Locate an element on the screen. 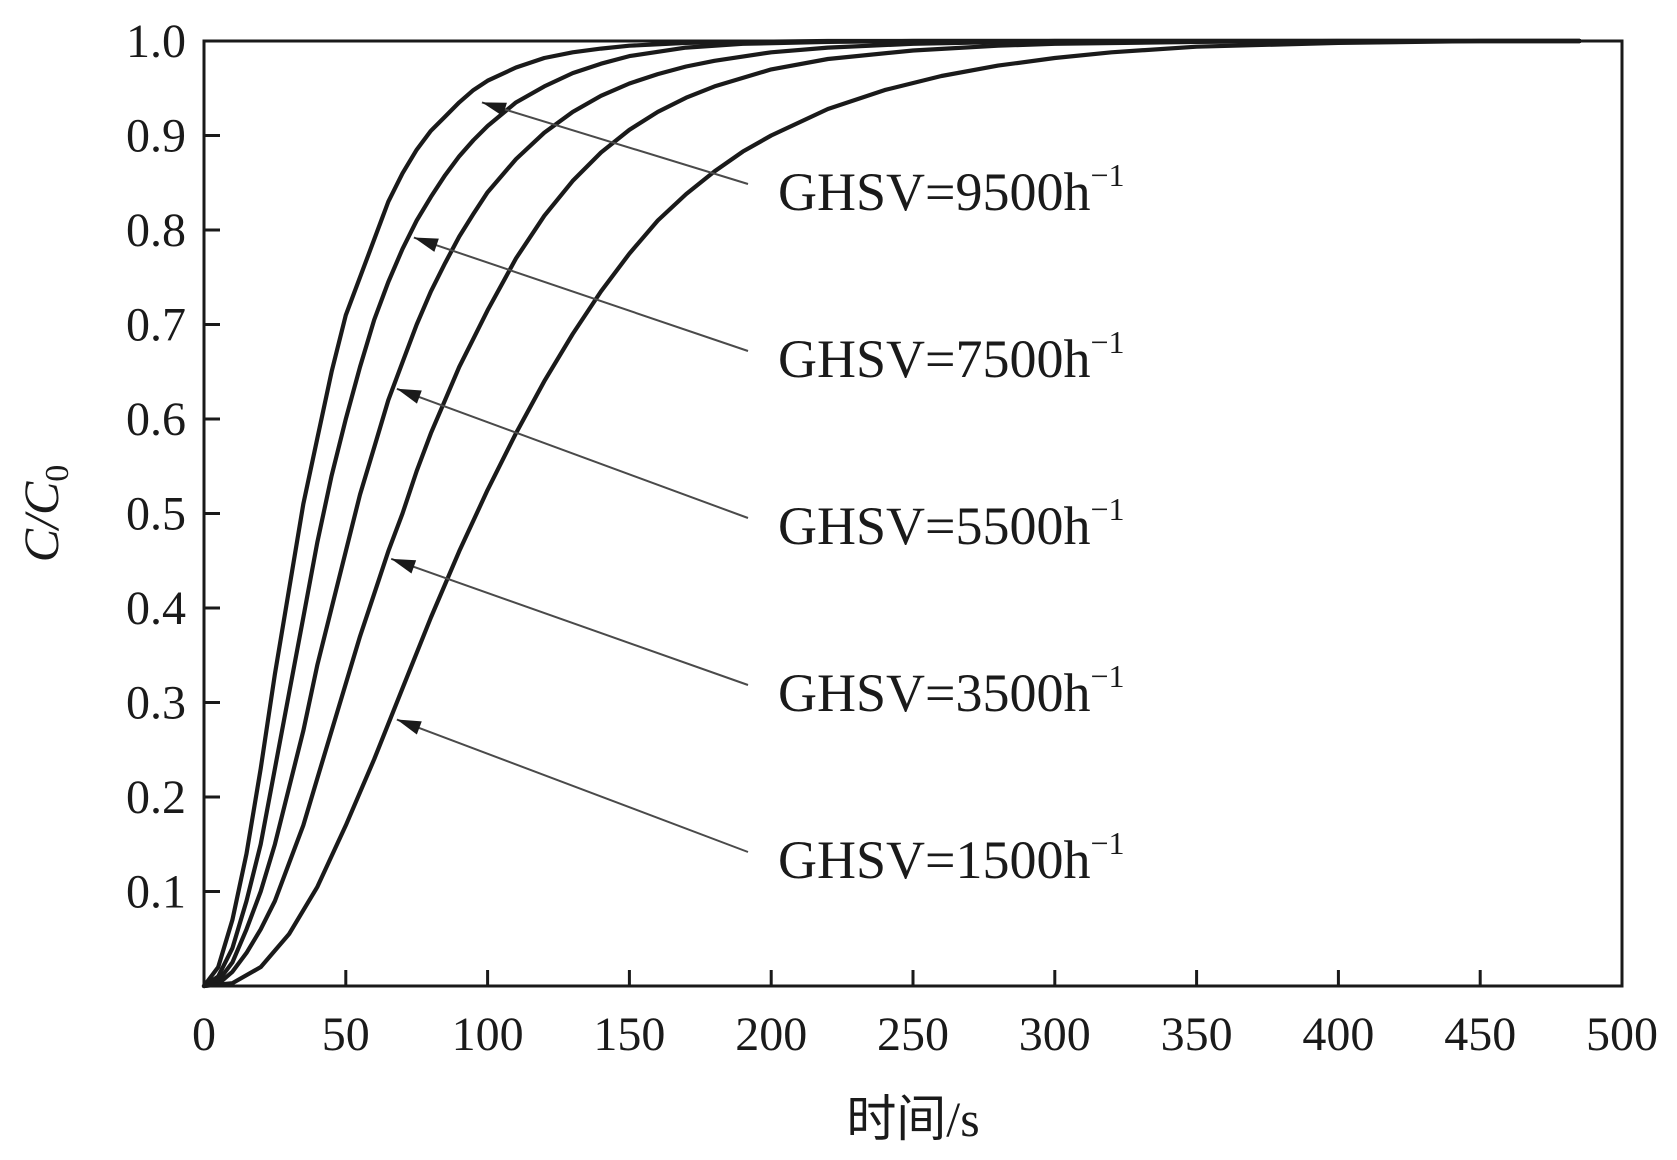 Image resolution: width=1677 pixels, height=1160 pixels. x-tick-label: 50 is located at coordinates (346, 1034).